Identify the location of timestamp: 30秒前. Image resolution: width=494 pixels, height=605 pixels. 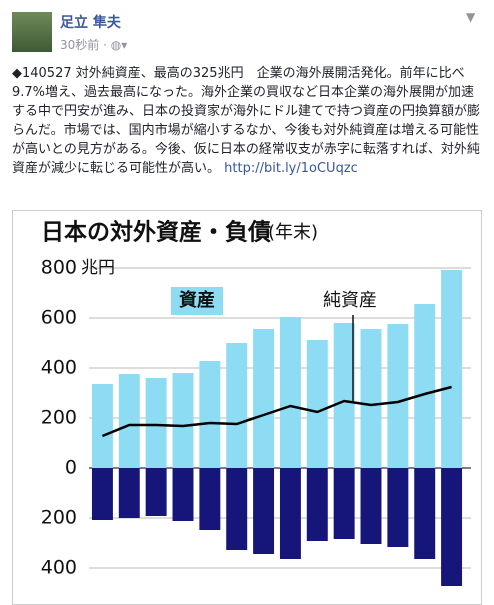
(80, 45).